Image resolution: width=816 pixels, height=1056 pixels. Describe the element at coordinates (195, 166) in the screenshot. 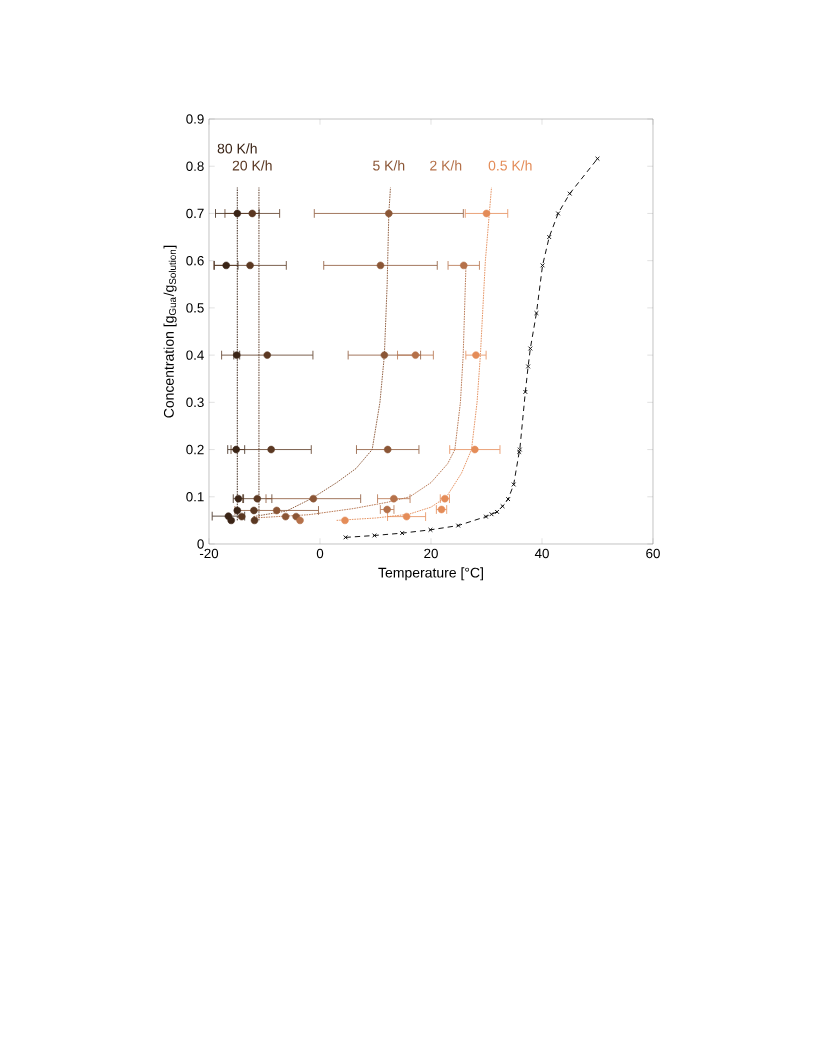

I see `y-tick-label: 0.8` at that location.